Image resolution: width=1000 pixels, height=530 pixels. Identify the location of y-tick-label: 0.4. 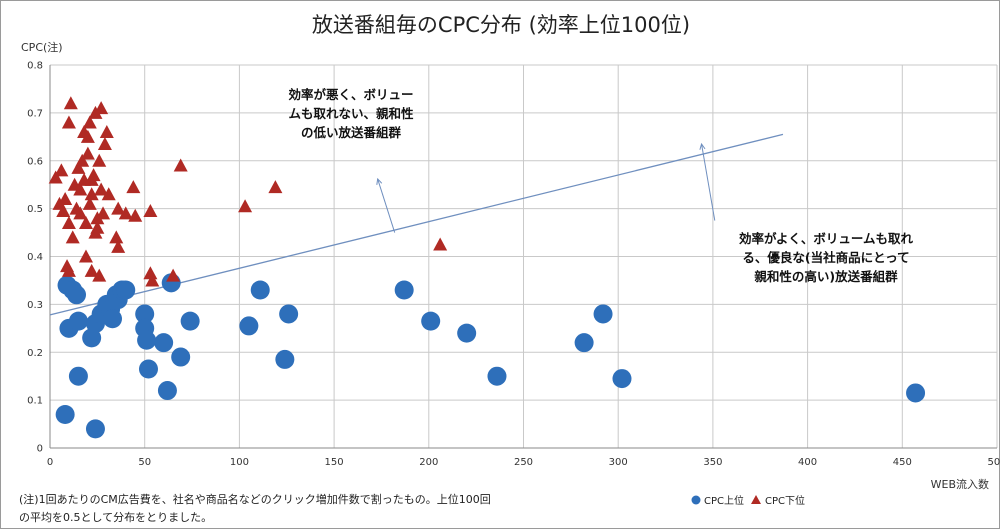
(35, 257).